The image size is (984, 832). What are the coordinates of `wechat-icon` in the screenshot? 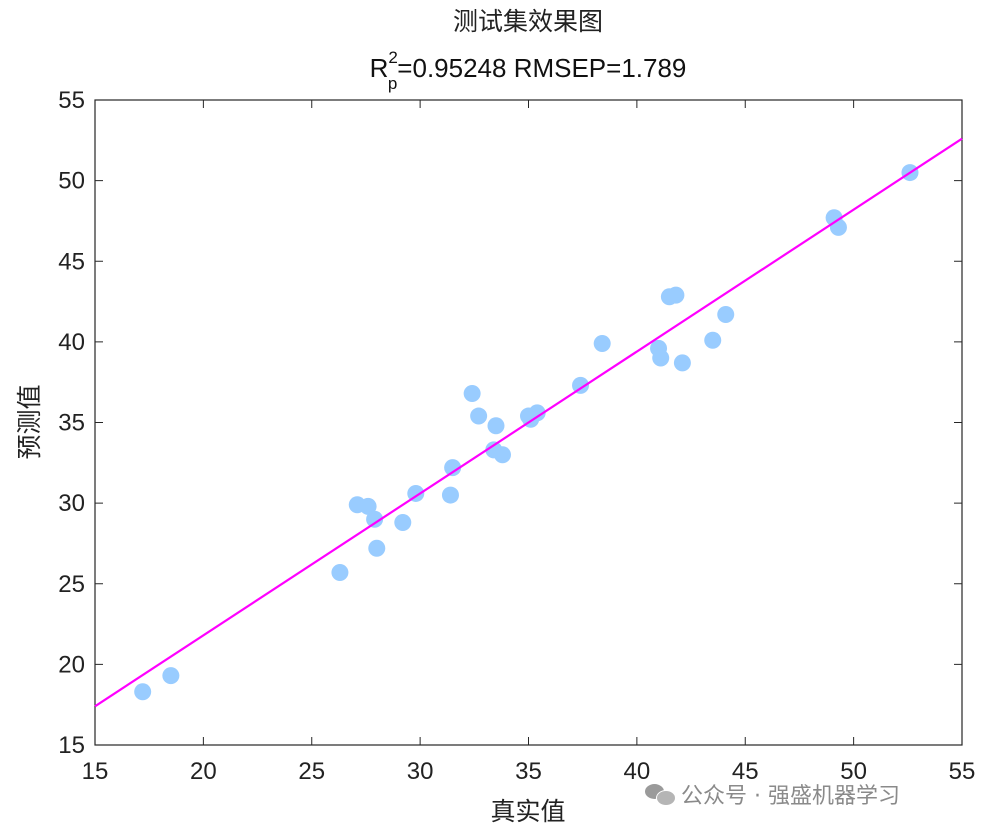 It's located at (660, 794).